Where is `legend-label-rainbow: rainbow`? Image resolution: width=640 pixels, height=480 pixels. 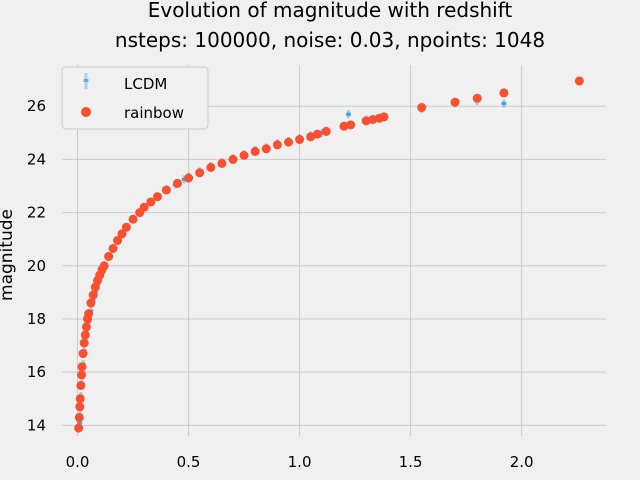
legend-label-rainbow: rainbow is located at coordinates (154, 113).